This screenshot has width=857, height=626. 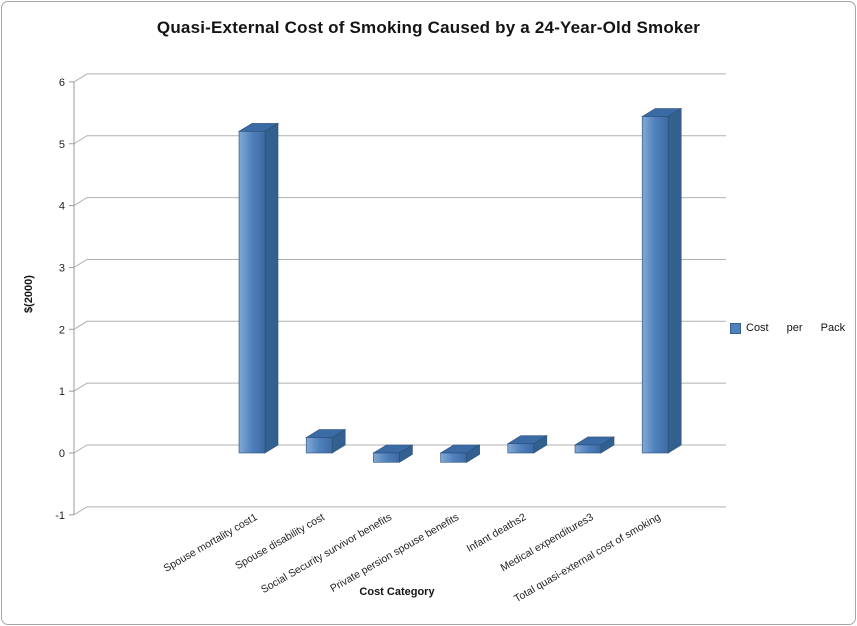 I want to click on y-tick-label: 6, so click(x=62, y=83).